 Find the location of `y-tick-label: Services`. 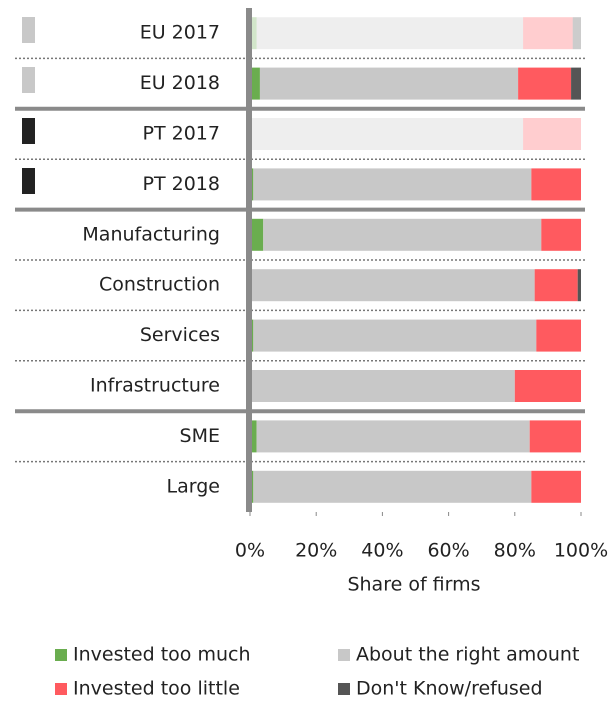

y-tick-label: Services is located at coordinates (180, 335).